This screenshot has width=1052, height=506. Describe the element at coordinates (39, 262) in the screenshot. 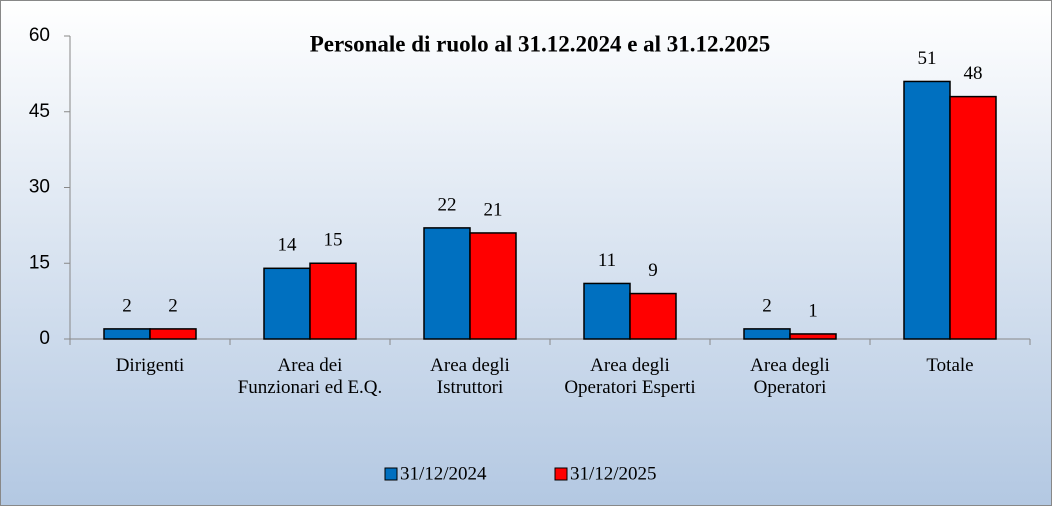

I see `y-tick-label: 15` at that location.